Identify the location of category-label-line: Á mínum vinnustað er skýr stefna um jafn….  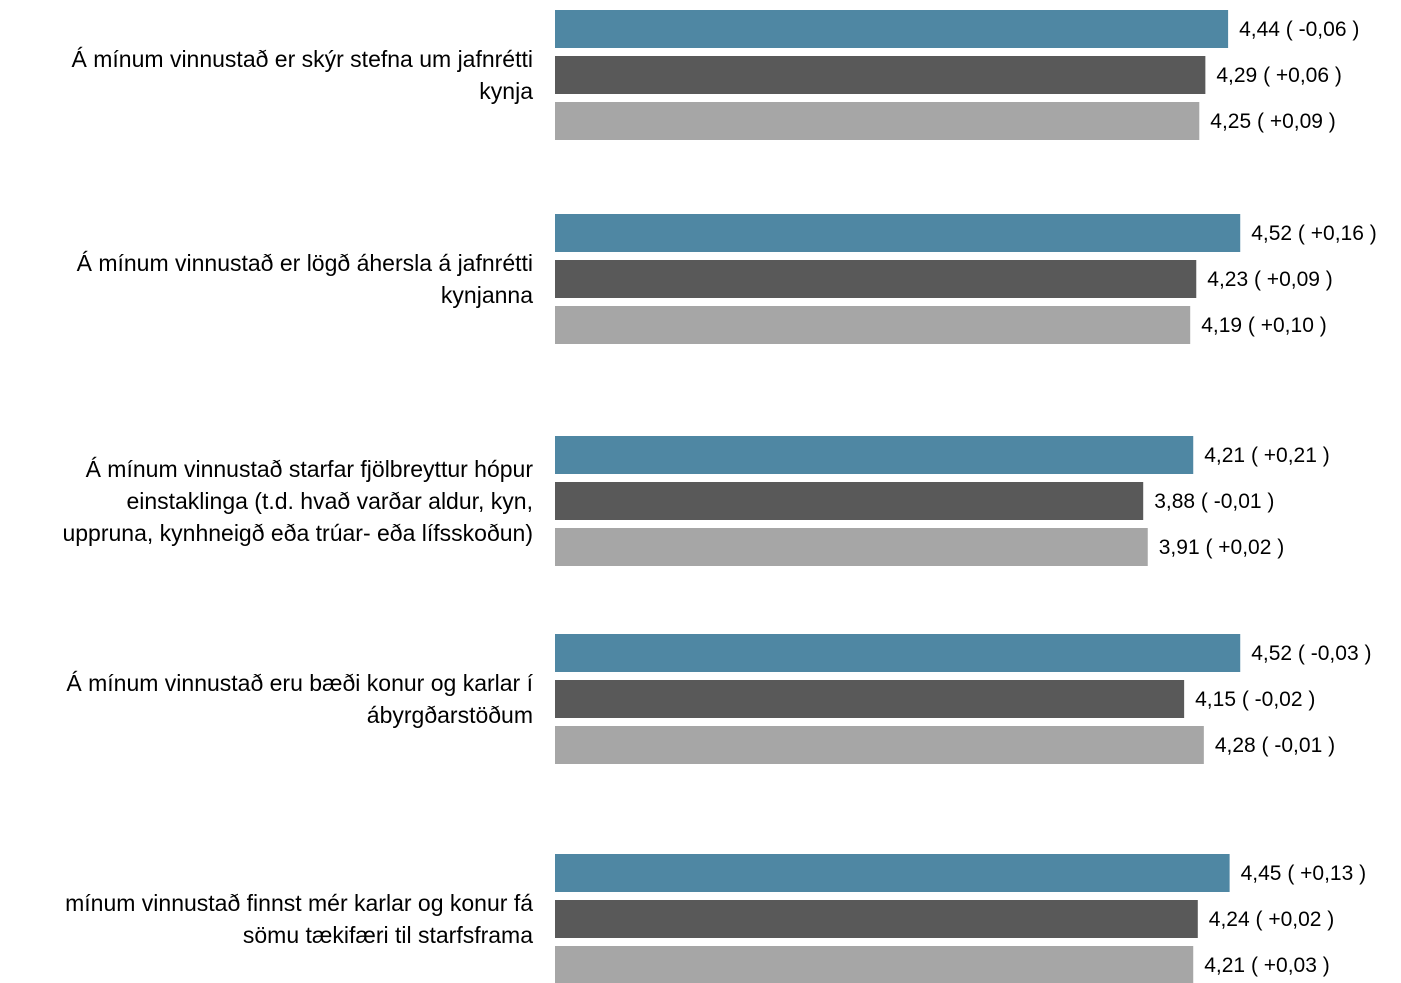
(302, 59).